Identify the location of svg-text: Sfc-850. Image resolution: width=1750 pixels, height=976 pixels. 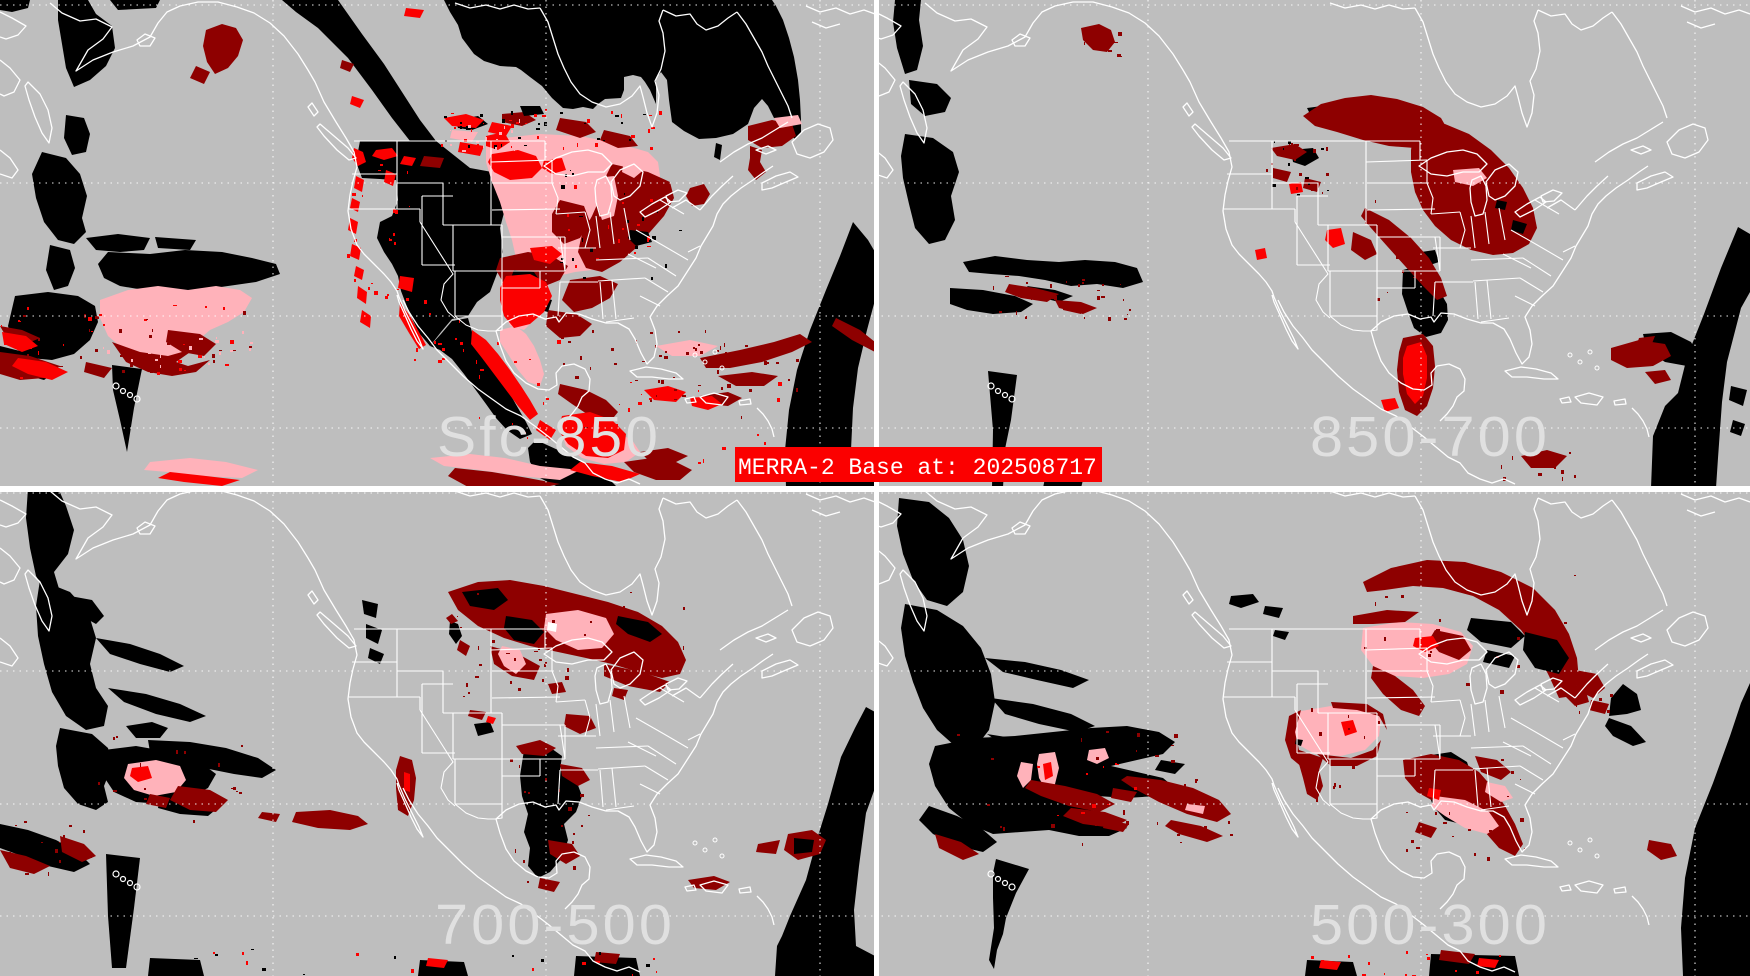
(549, 437).